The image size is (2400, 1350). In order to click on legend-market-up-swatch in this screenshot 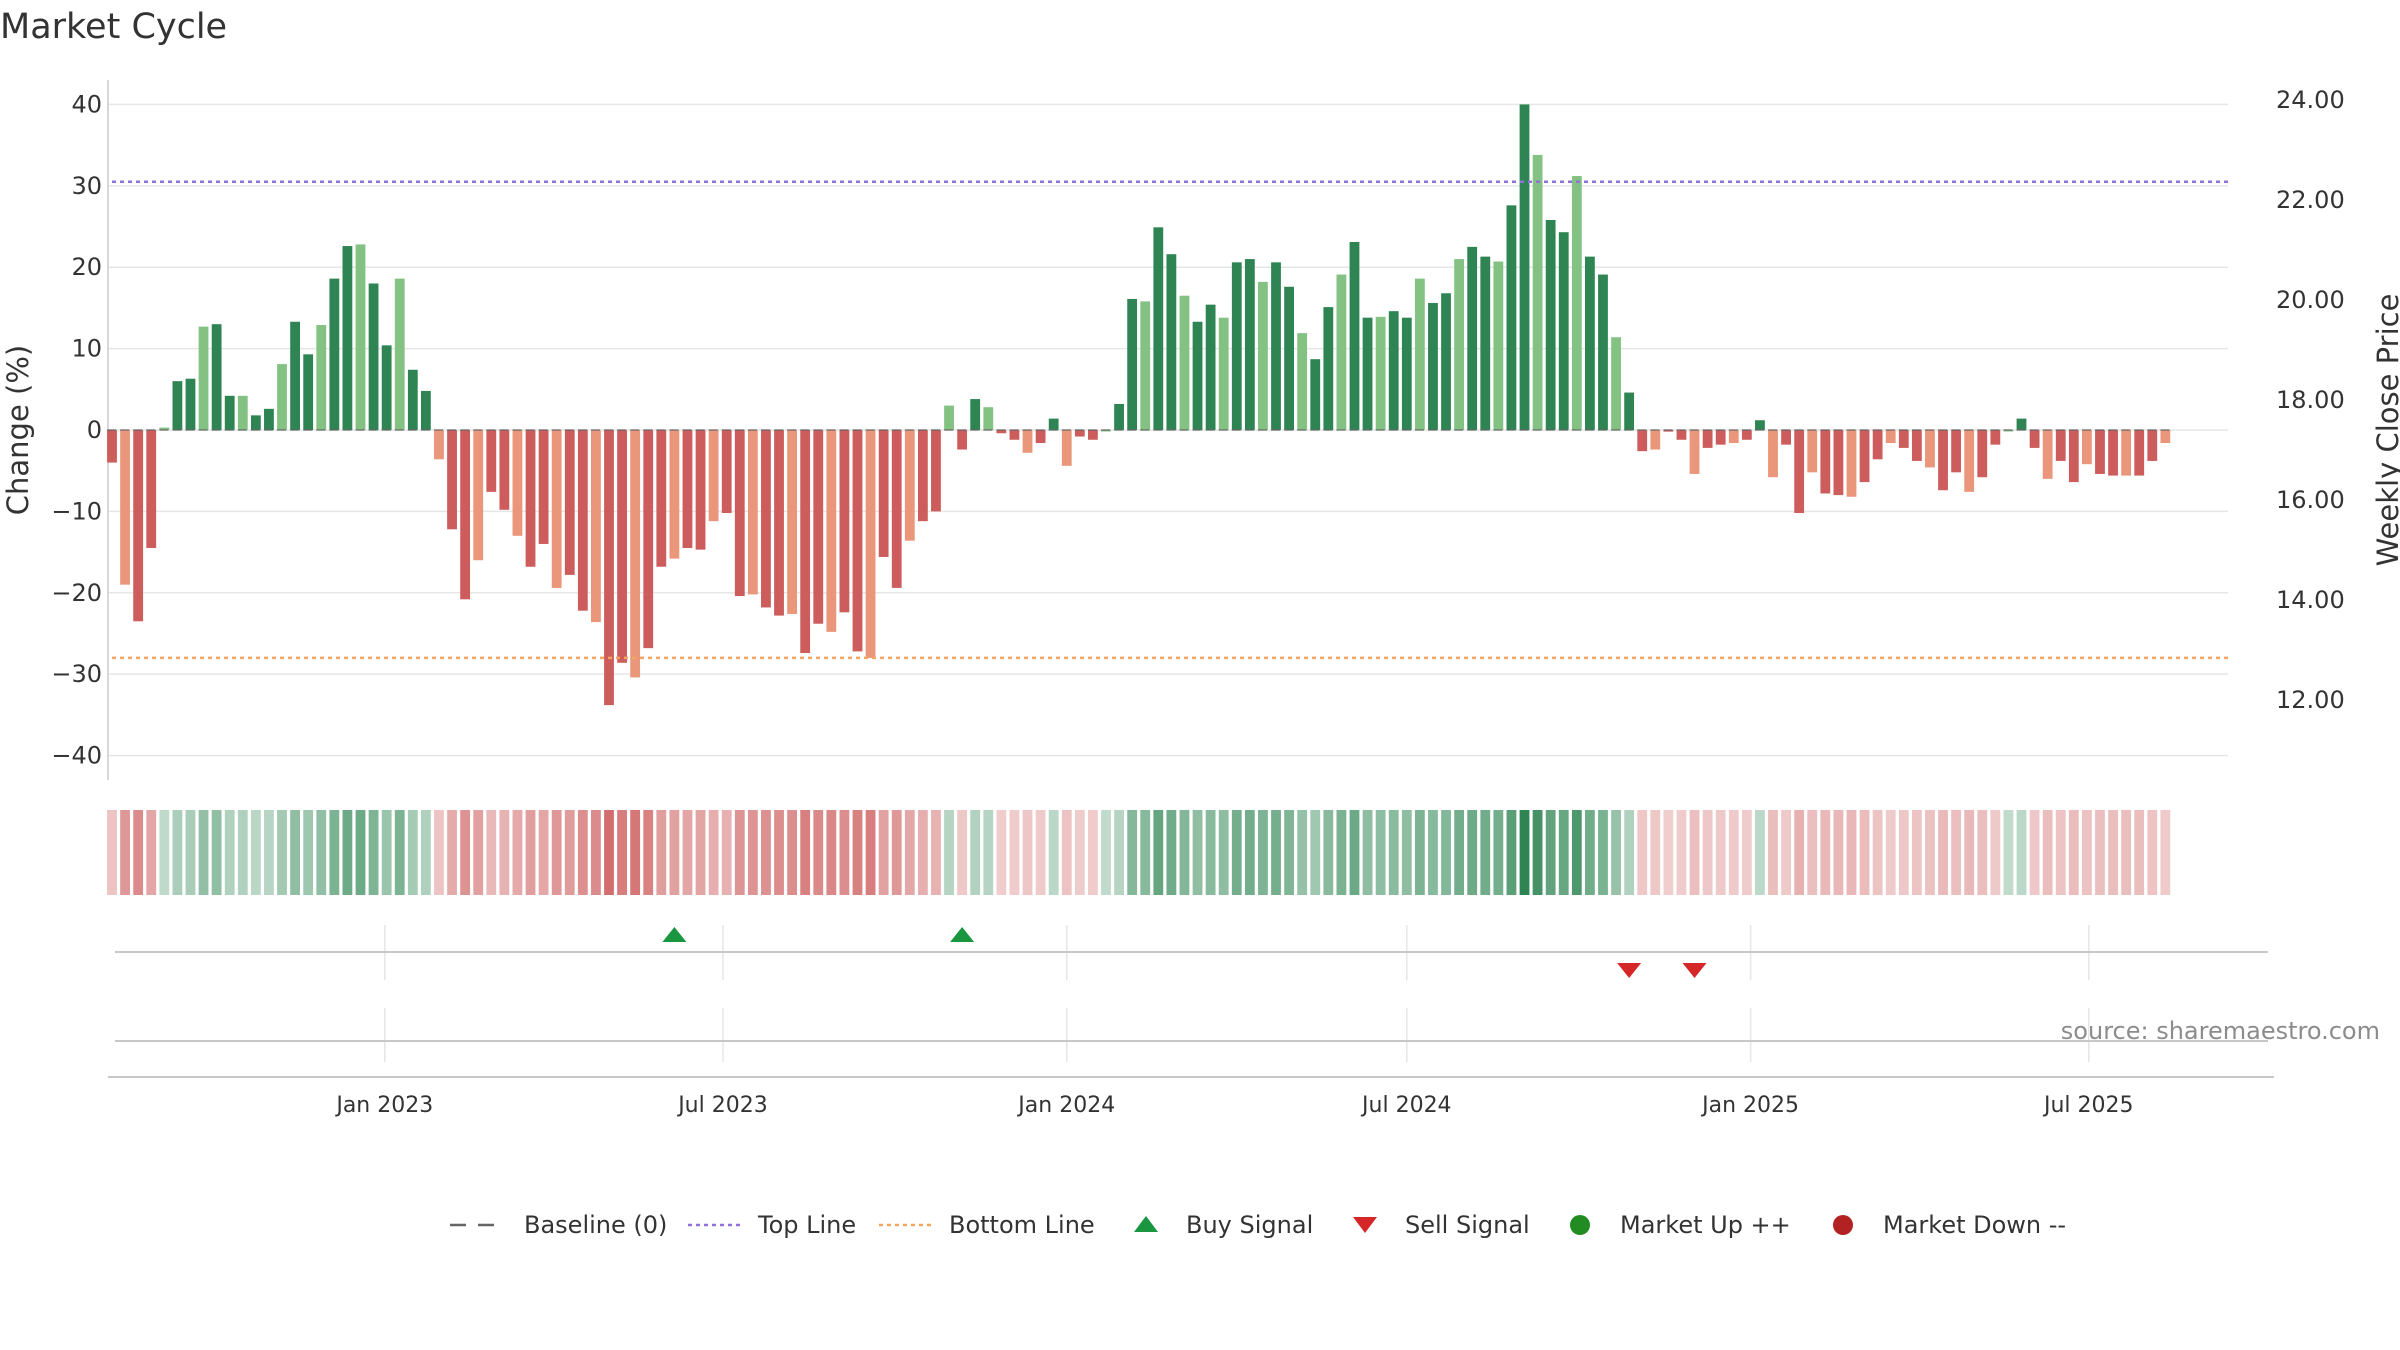, I will do `click(1580, 1225)`.